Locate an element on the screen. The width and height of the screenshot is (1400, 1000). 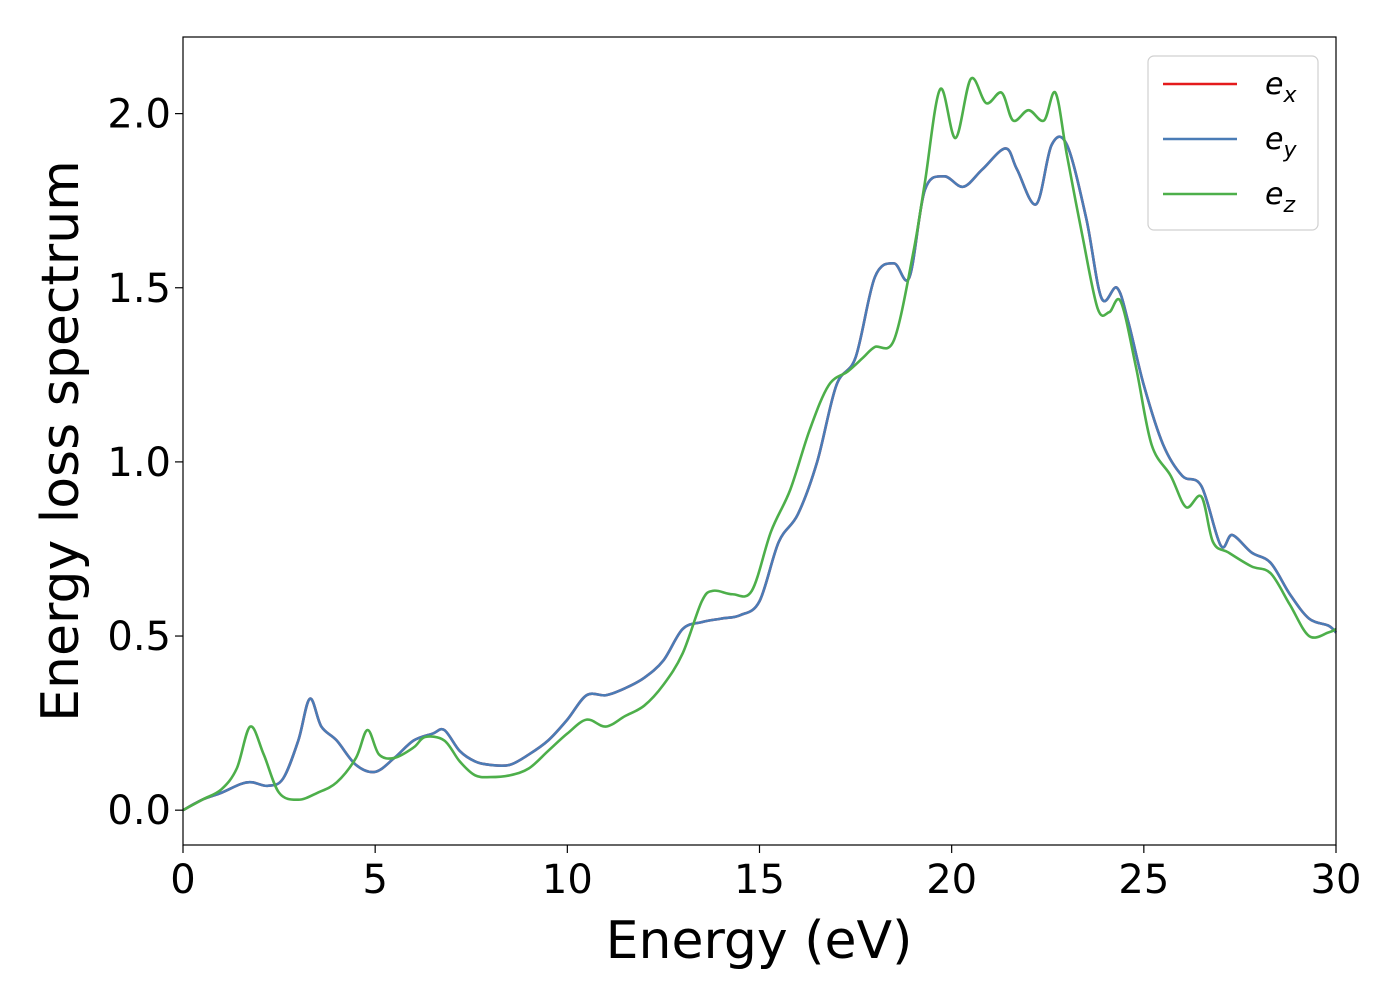
y-tick-label: 0.0 is located at coordinates (139, 811).